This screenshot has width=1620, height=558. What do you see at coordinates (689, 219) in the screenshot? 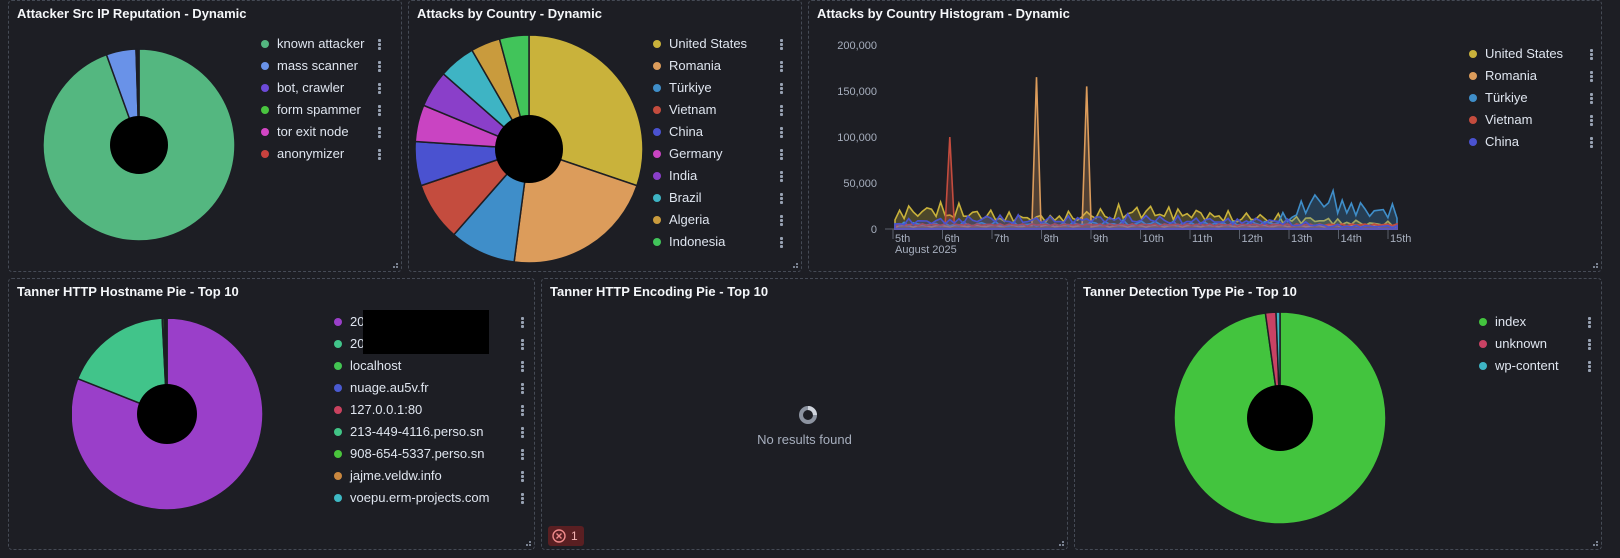
I see `legend-label: Algeria` at bounding box center [689, 219].